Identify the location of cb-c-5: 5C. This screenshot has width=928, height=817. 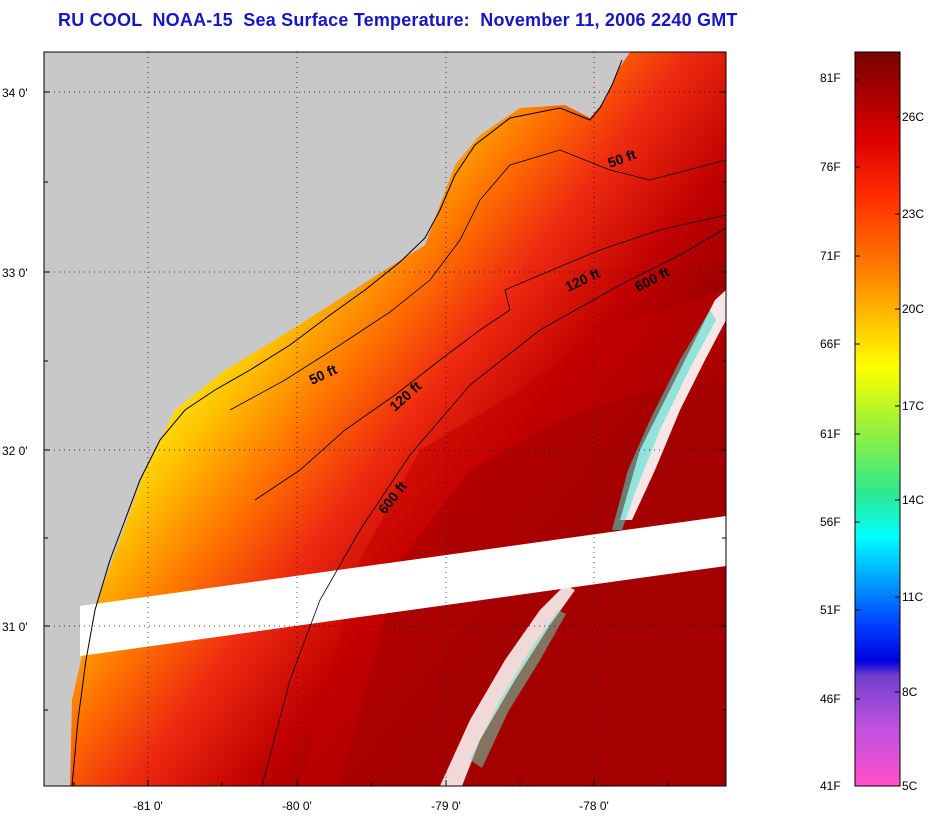
(910, 786).